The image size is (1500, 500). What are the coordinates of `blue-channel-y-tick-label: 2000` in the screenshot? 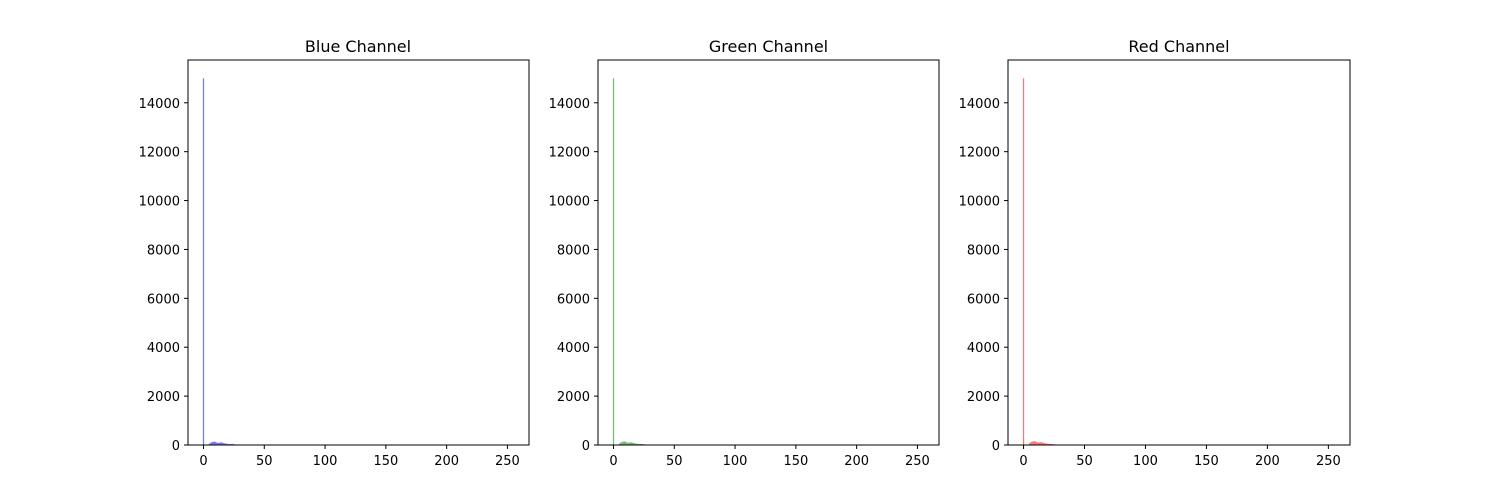 It's located at (163, 397).